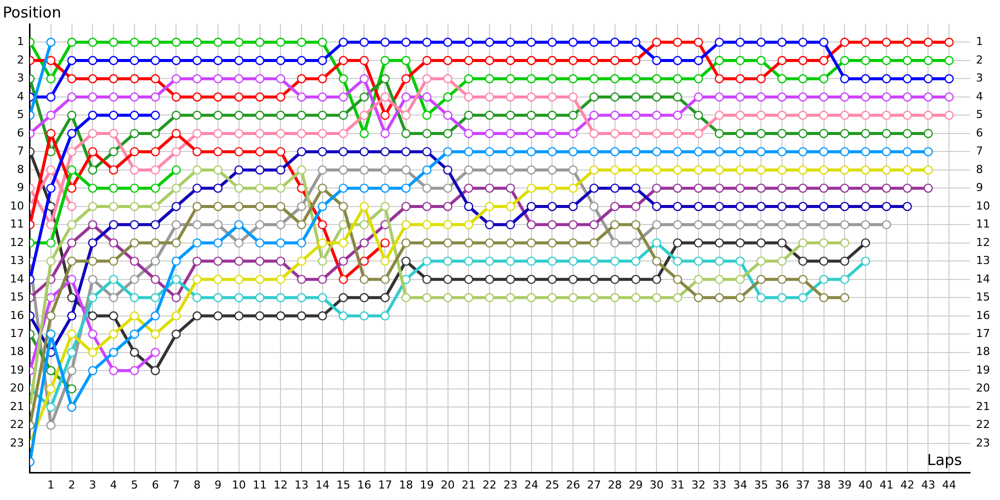  I want to click on x-tick-label: 23, so click(510, 485).